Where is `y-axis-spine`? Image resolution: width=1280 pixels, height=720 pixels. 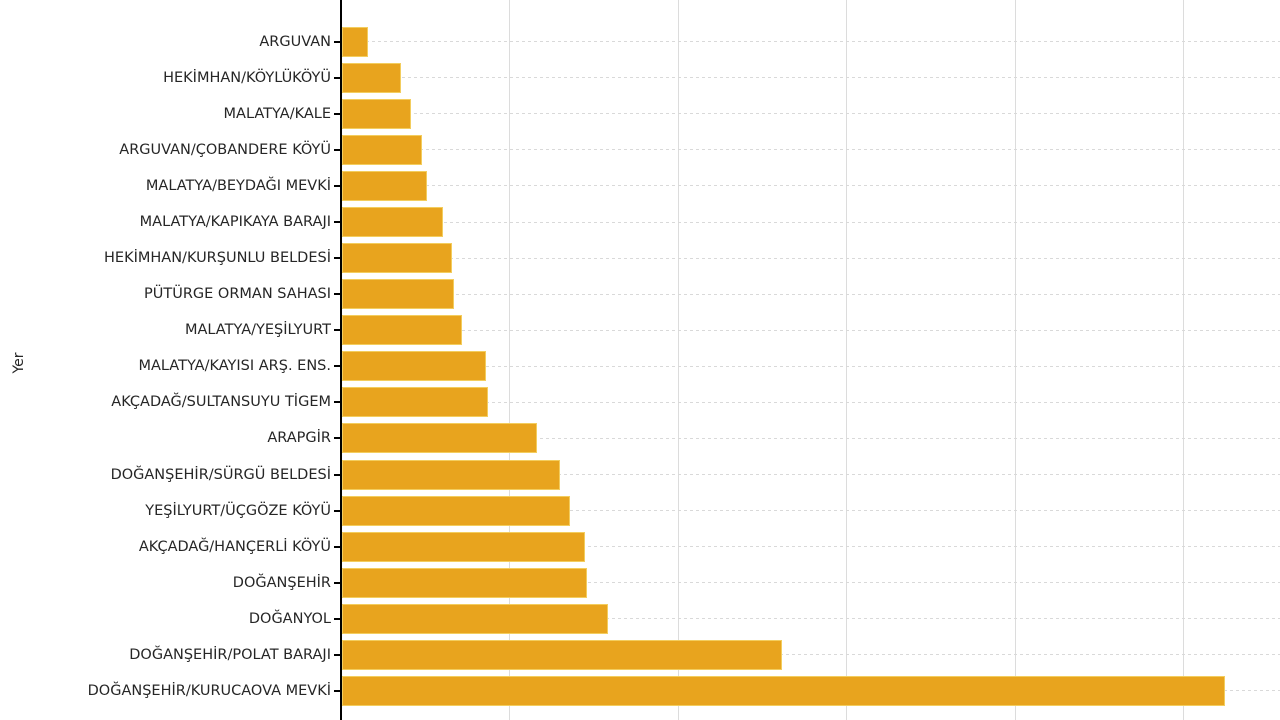
y-axis-spine is located at coordinates (341, 360).